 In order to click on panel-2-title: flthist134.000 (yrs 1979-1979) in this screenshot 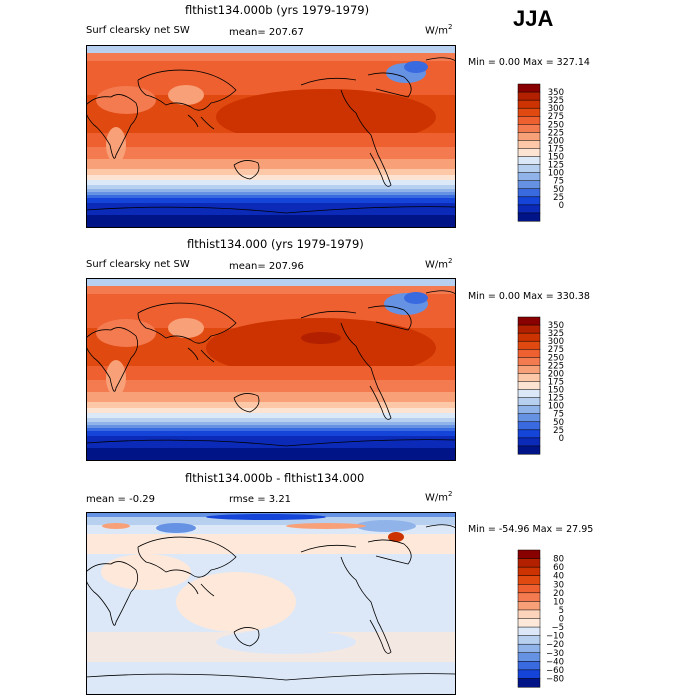, I will do `click(275, 244)`.